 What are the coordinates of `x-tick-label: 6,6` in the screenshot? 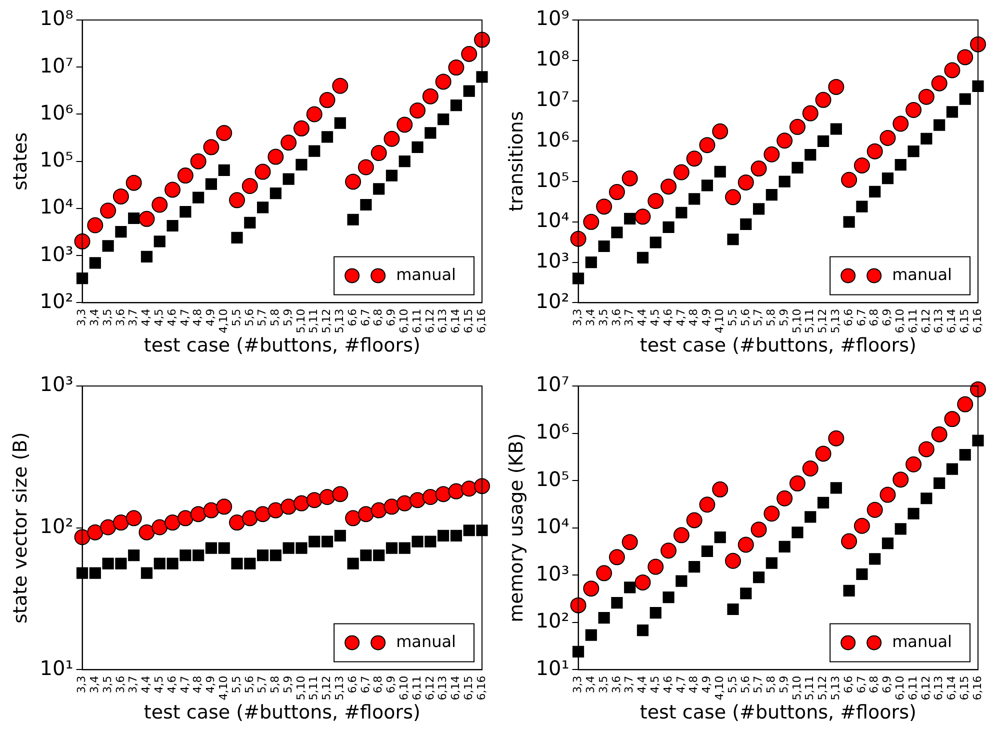 It's located at (352, 685).